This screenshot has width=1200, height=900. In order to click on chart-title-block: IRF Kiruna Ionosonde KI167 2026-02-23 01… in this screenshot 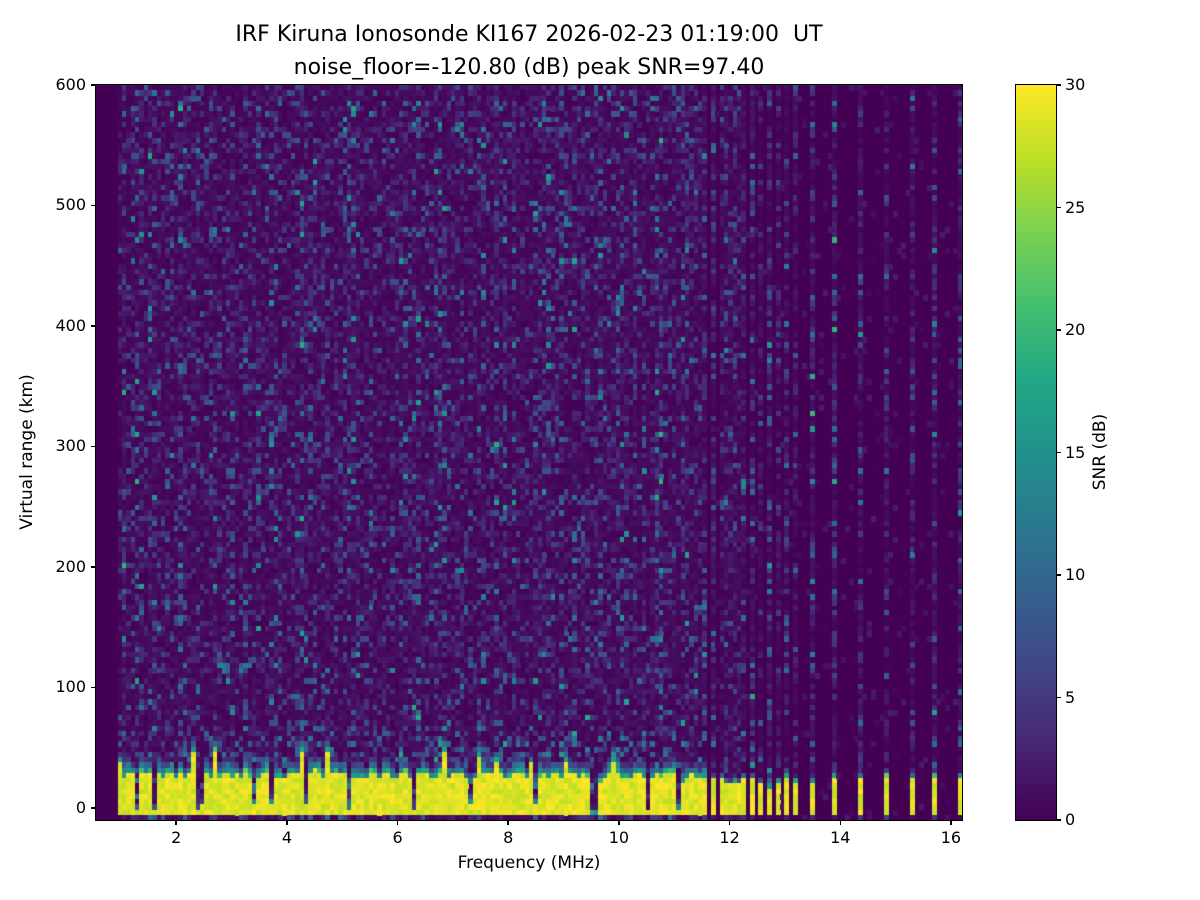, I will do `click(529, 51)`.